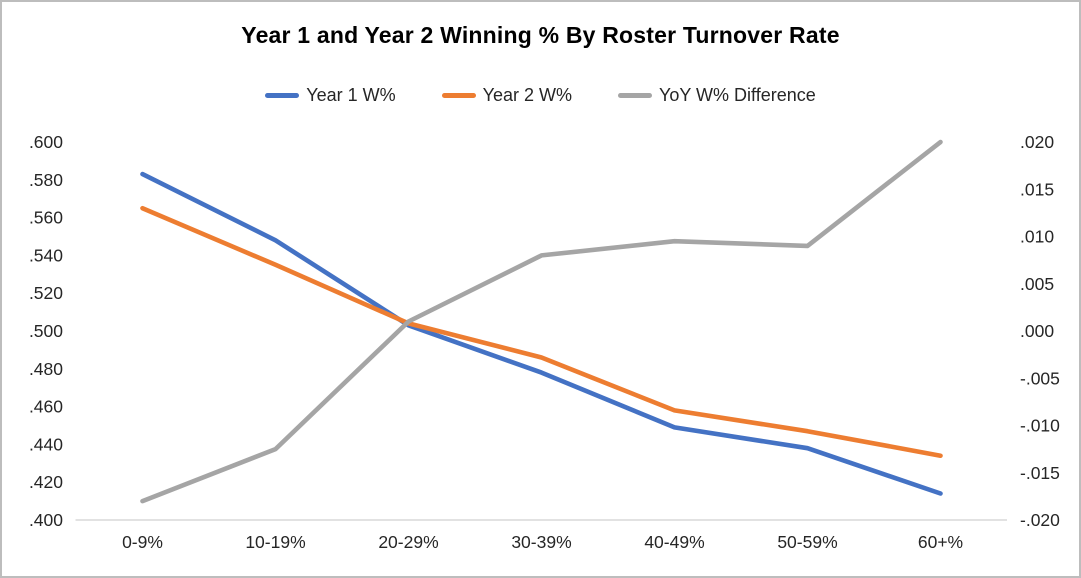 Image resolution: width=1081 pixels, height=578 pixels. Describe the element at coordinates (1037, 189) in the screenshot. I see `right-axis-tick-label: .015` at that location.